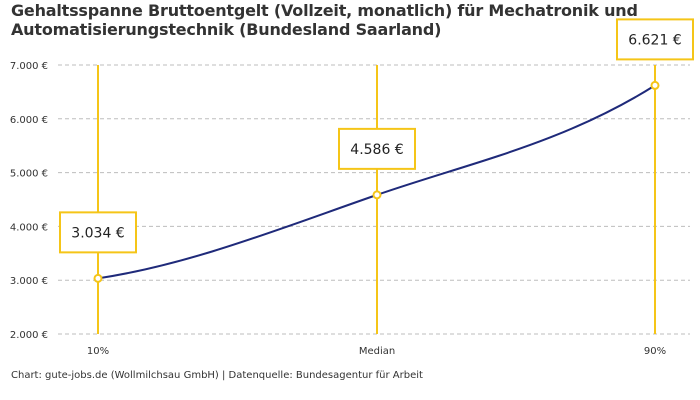 Image resolution: width=700 pixels, height=400 pixels. What do you see at coordinates (29, 174) in the screenshot?
I see `y-tick-label: 5.000 €` at bounding box center [29, 174].